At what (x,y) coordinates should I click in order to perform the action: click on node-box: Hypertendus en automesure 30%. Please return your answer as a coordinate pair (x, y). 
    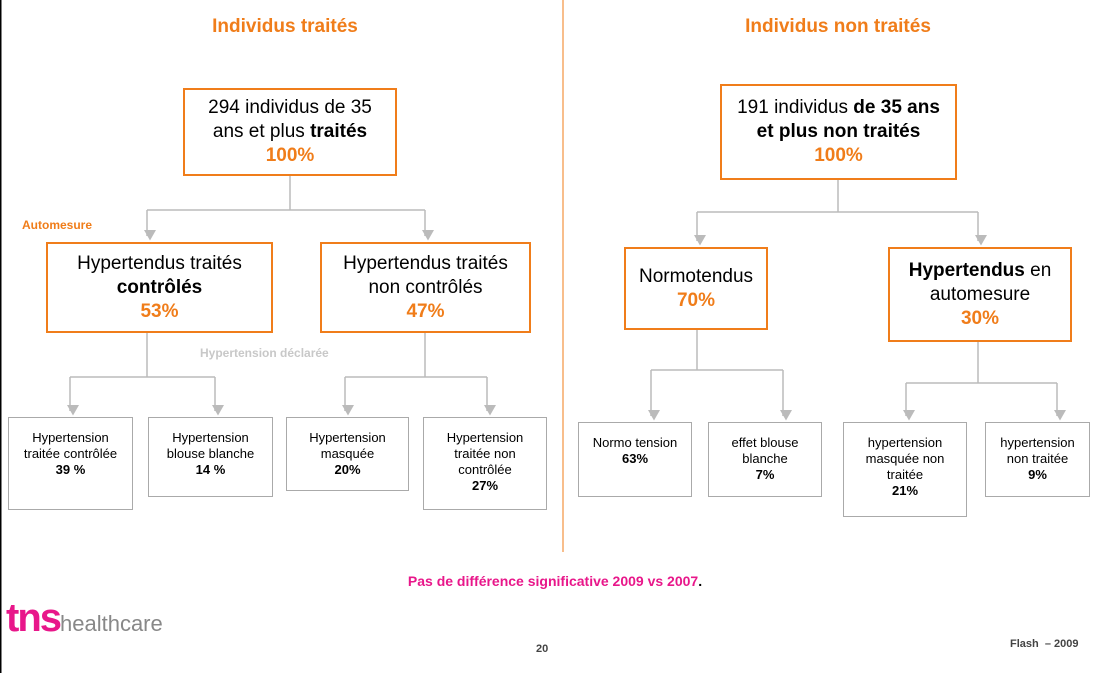
    Looking at the image, I should click on (980, 294).